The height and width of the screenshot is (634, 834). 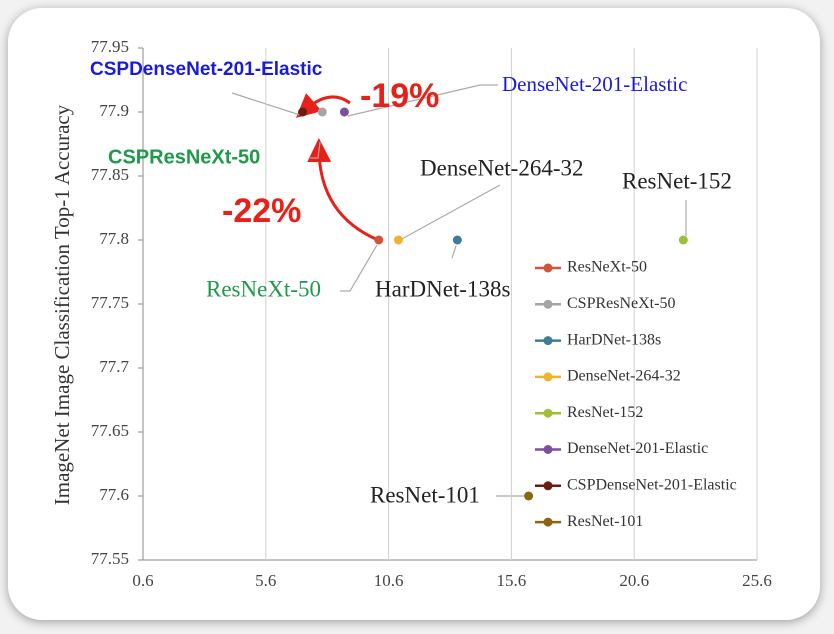 What do you see at coordinates (110, 174) in the screenshot?
I see `y-tick-label: 77.85` at bounding box center [110, 174].